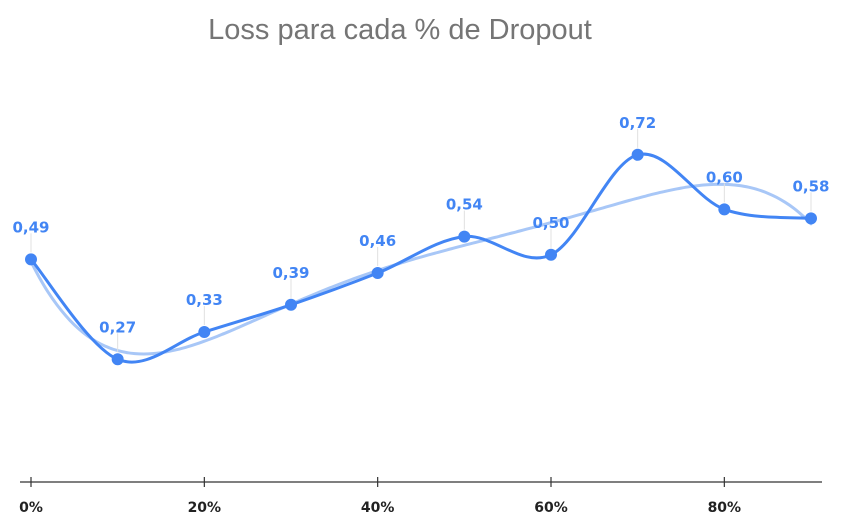  I want to click on x-tick-label: 80%, so click(725, 508).